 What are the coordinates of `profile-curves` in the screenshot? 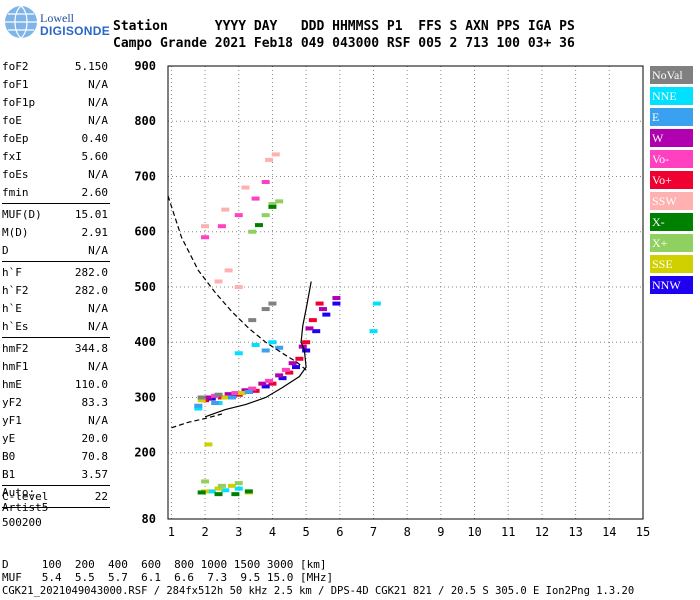 It's located at (239, 312).